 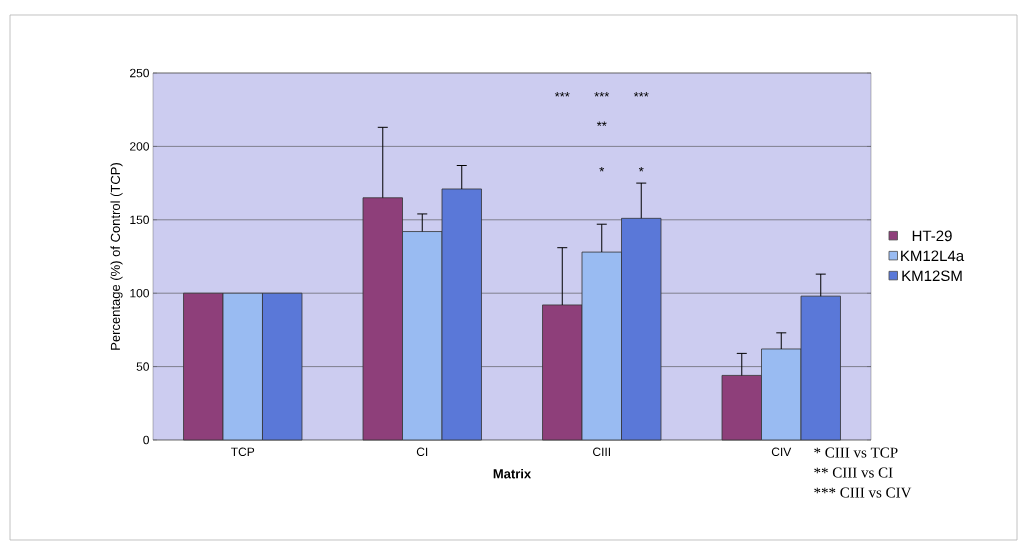 I want to click on legend-label: HT-29, so click(x=932, y=236).